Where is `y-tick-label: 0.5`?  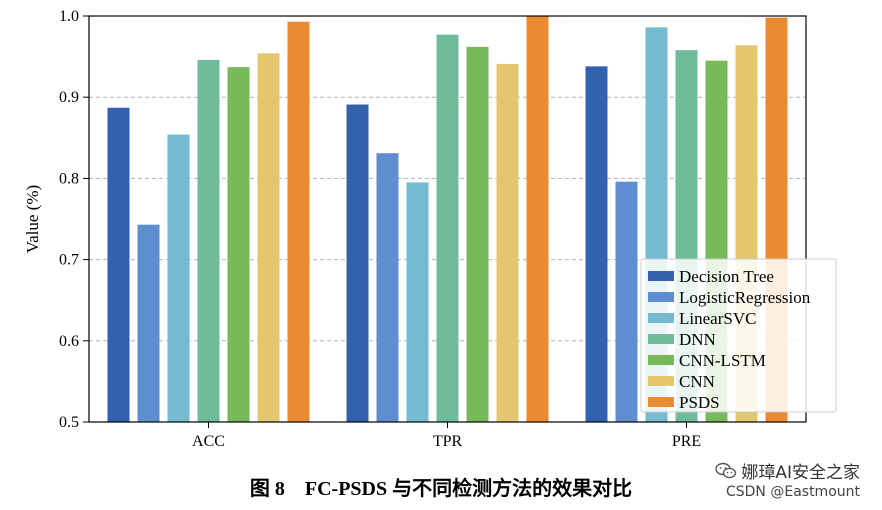 y-tick-label: 0.5 is located at coordinates (69, 422).